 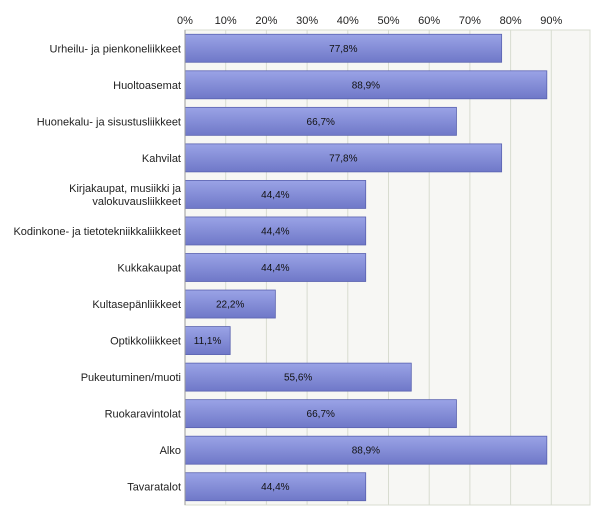 What do you see at coordinates (185, 21) in the screenshot?
I see `x-tick-label: 0%` at bounding box center [185, 21].